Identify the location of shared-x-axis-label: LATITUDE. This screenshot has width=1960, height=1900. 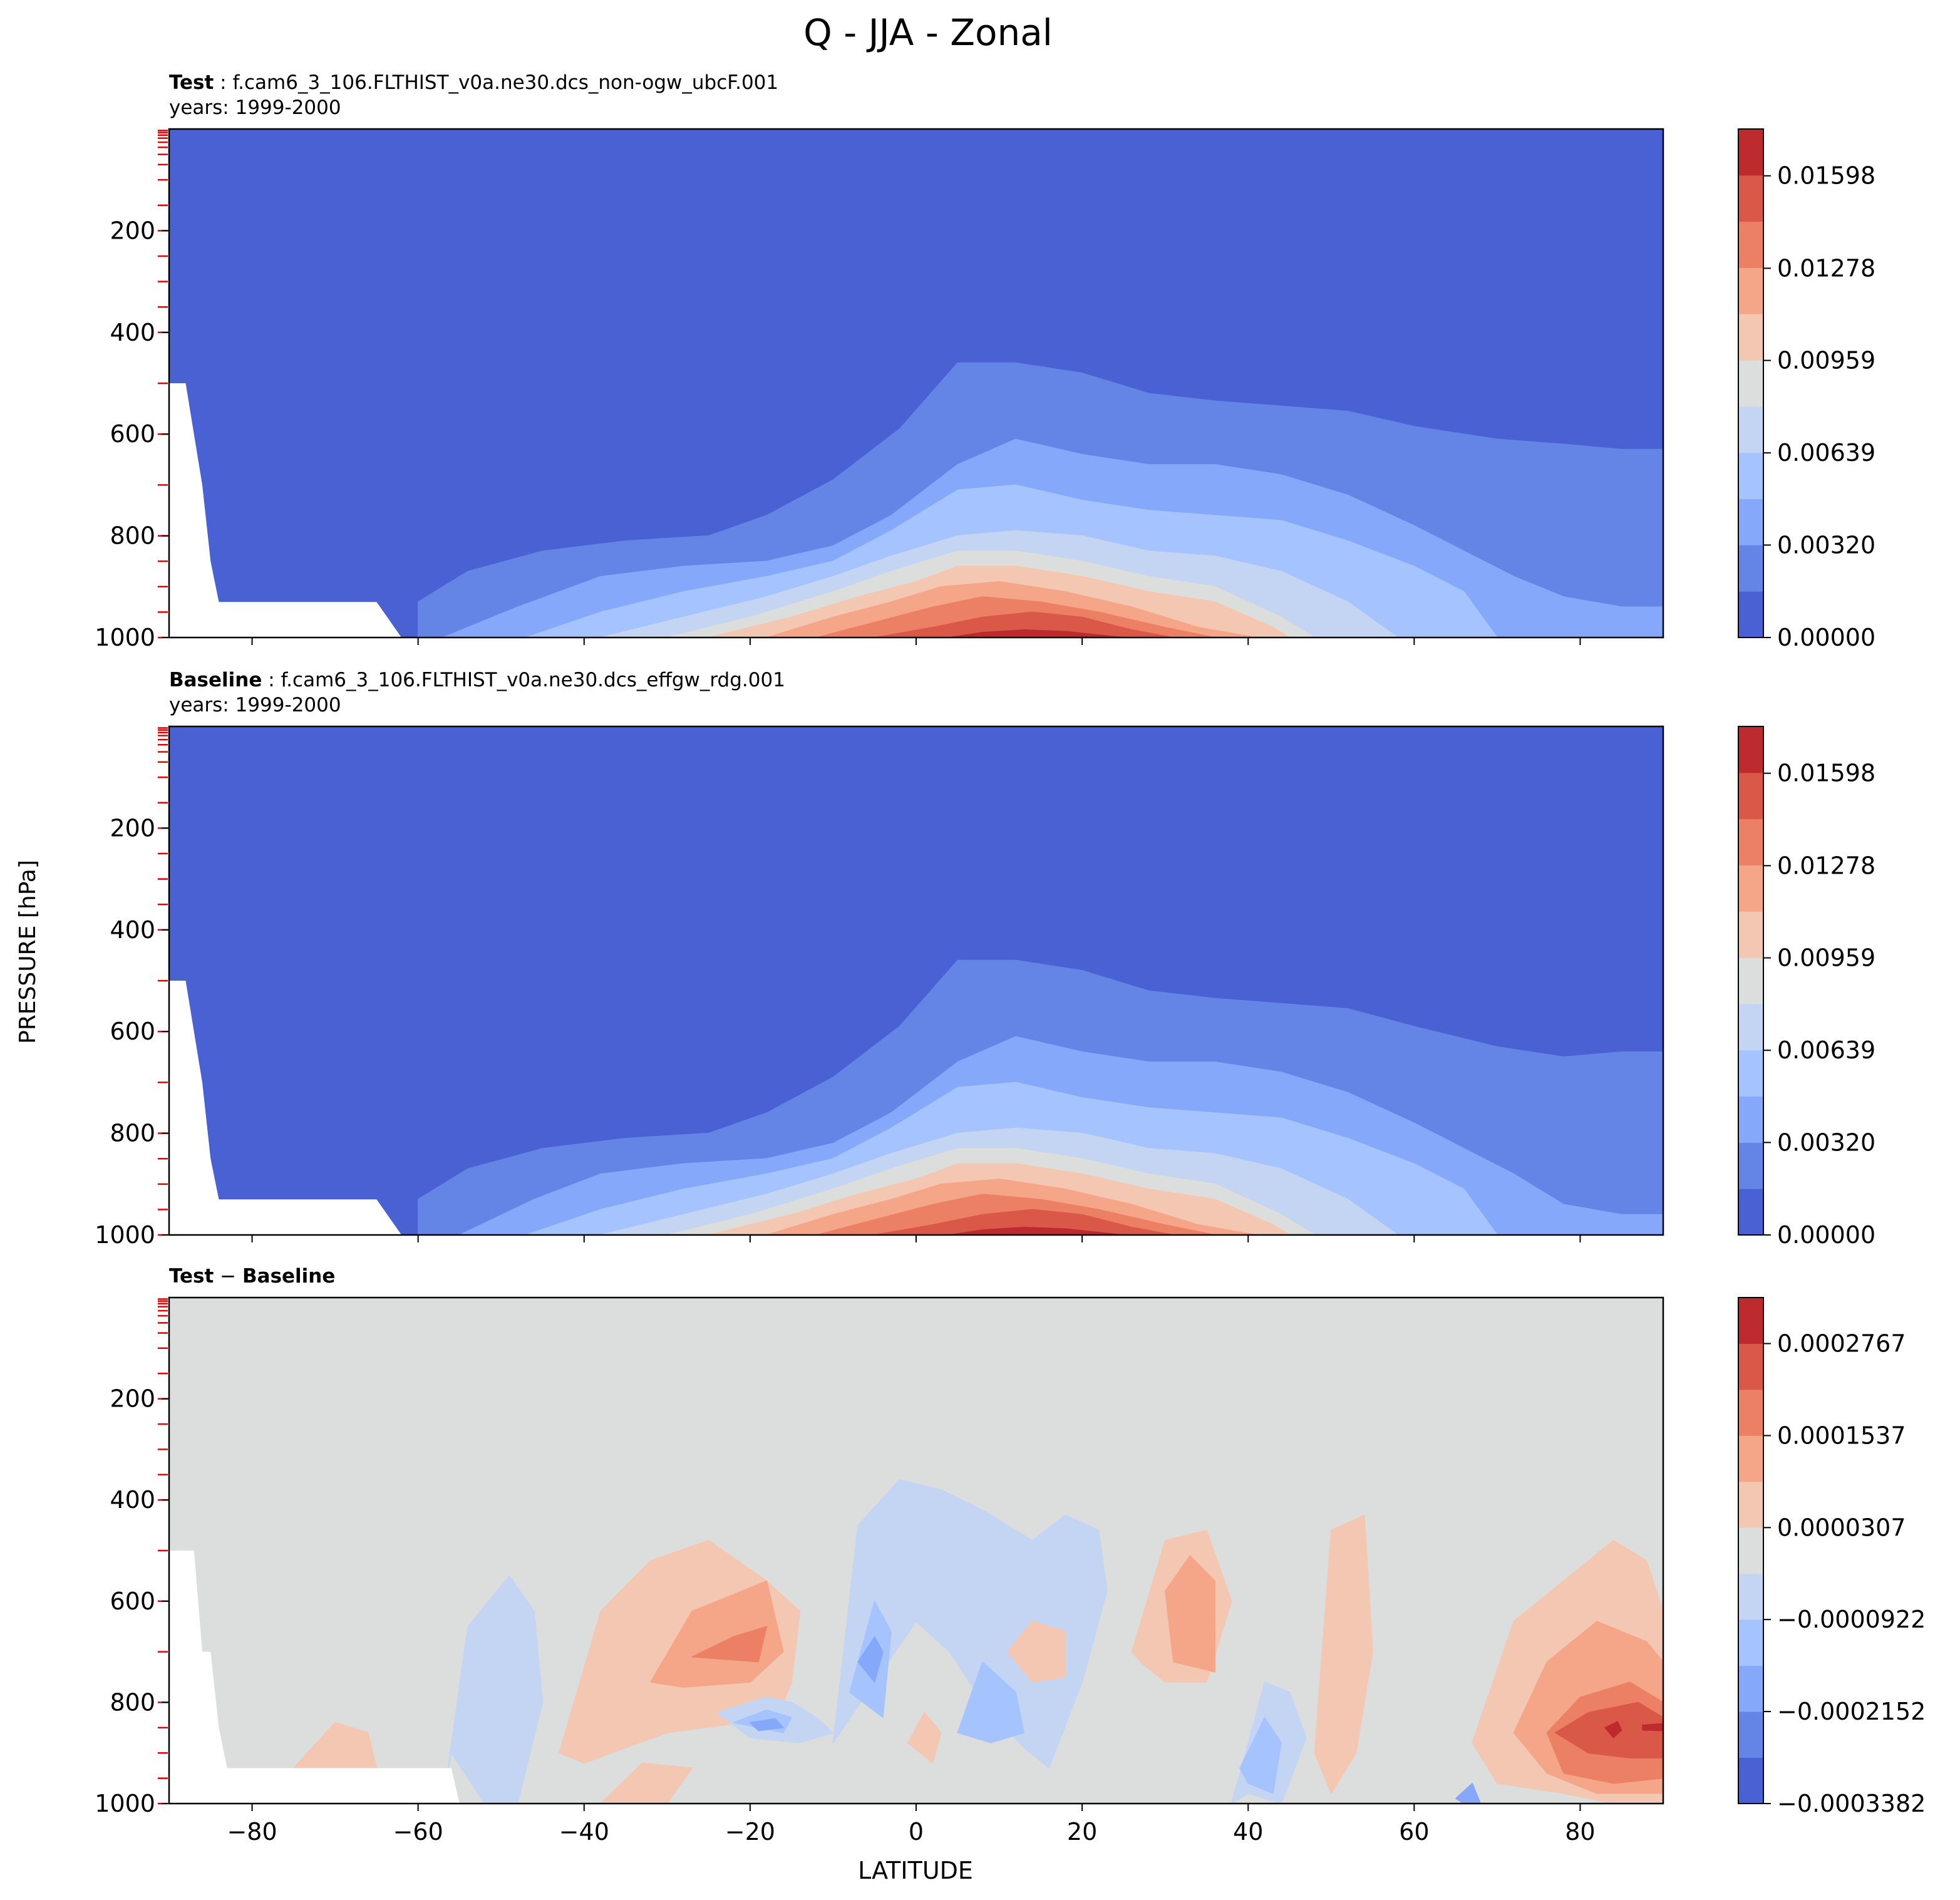
(915, 1870).